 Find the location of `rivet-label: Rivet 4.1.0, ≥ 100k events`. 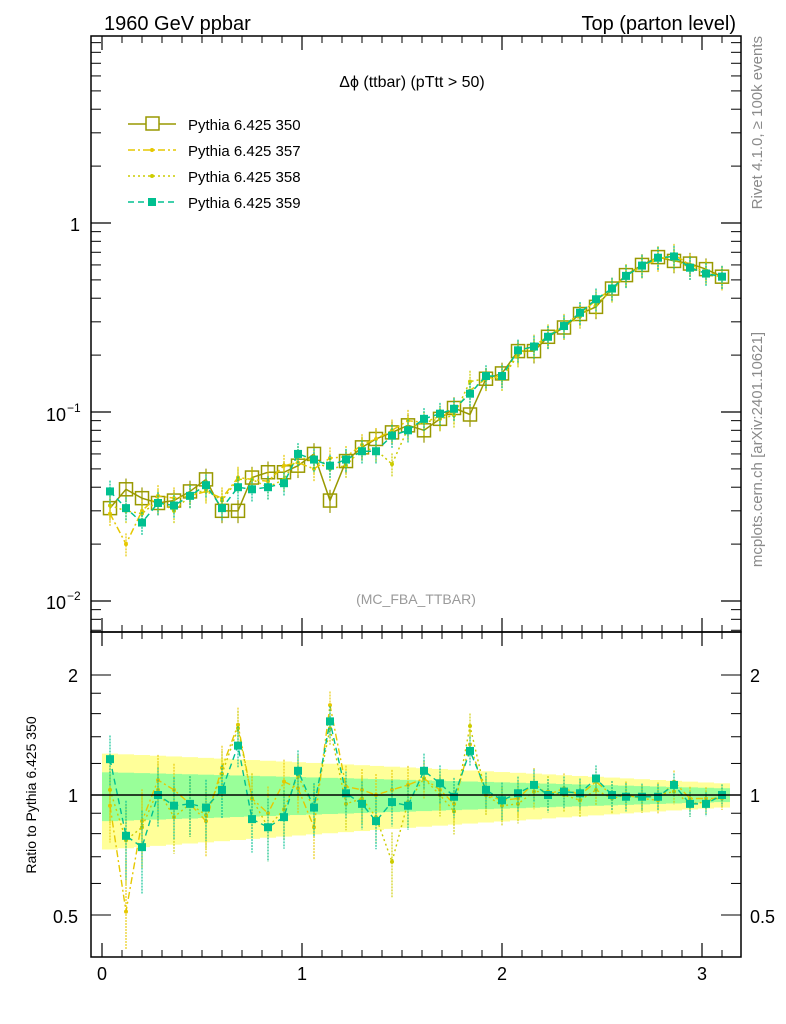

rivet-label: Rivet 4.1.0, ≥ 100k events is located at coordinates (757, 122).